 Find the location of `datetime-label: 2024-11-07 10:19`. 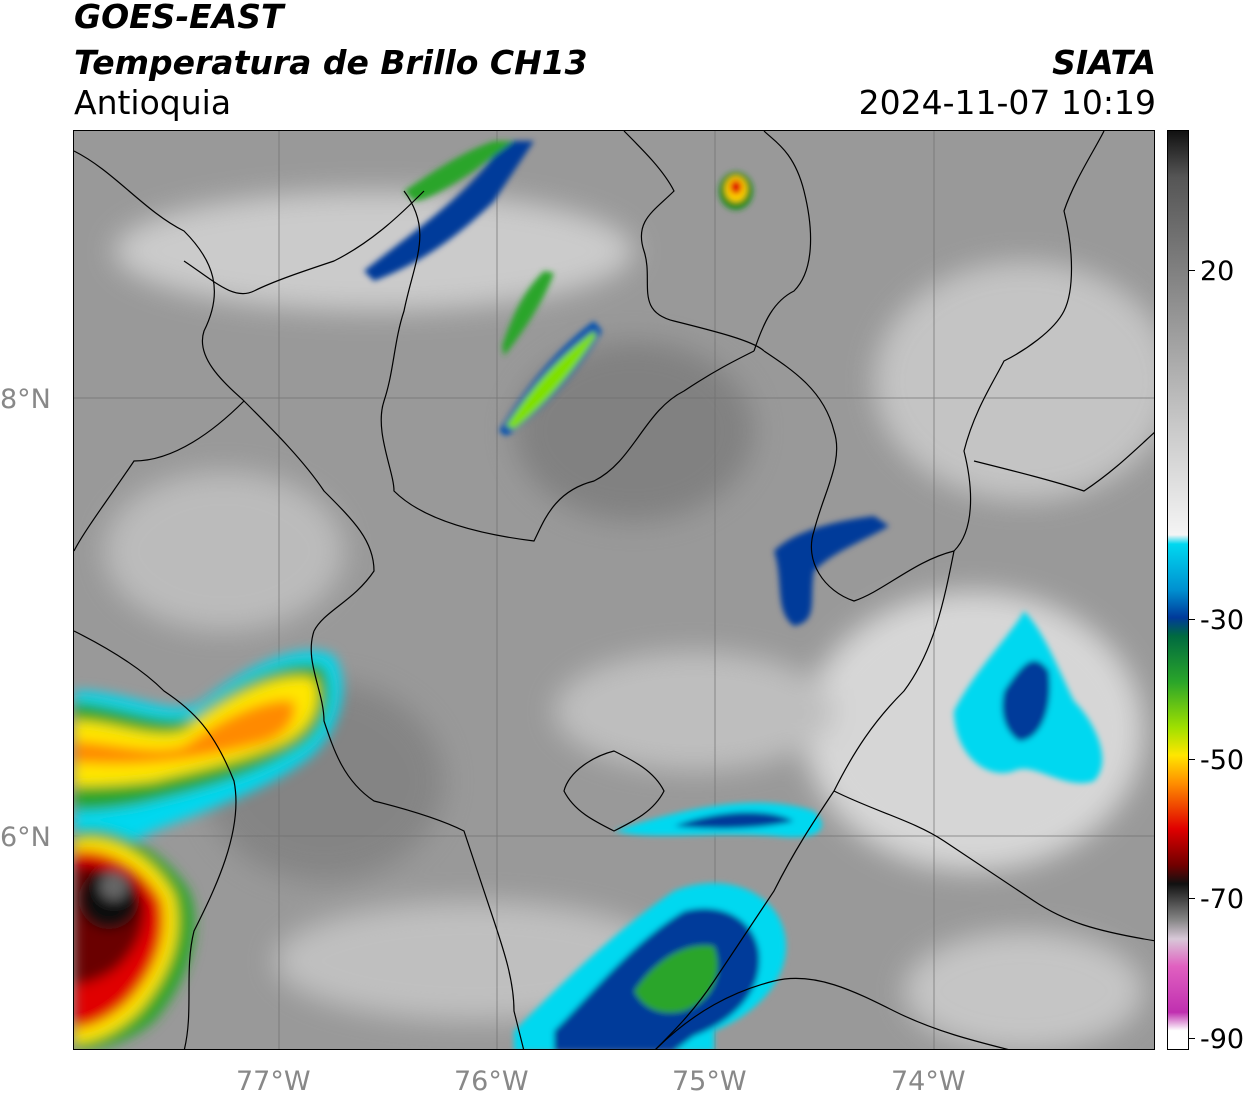

datetime-label: 2024-11-07 10:19 is located at coordinates (1007, 102).